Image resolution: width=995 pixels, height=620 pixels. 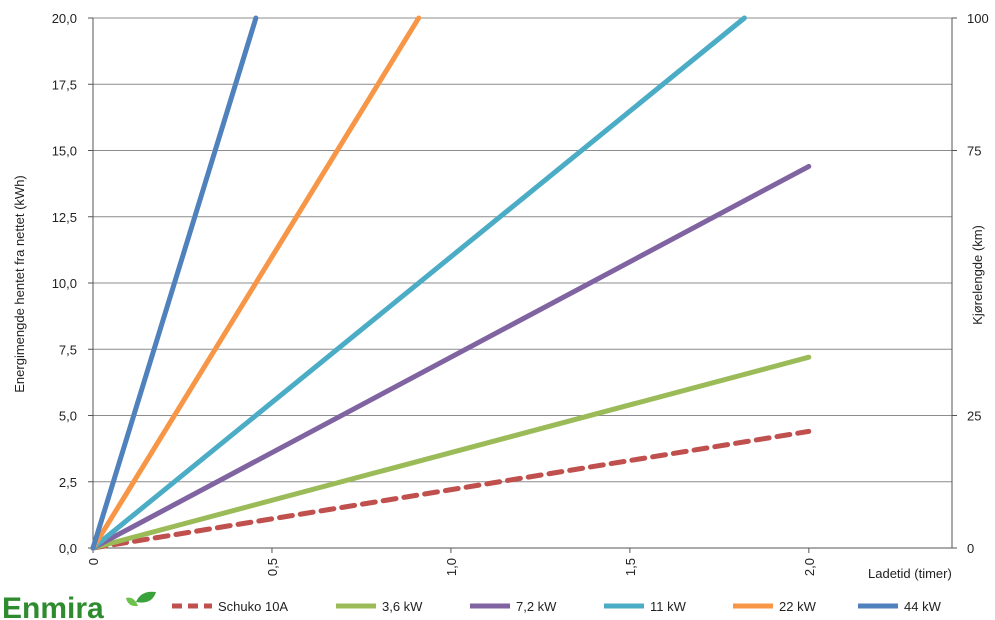 I want to click on legend-label: 22 kW, so click(x=798, y=606).